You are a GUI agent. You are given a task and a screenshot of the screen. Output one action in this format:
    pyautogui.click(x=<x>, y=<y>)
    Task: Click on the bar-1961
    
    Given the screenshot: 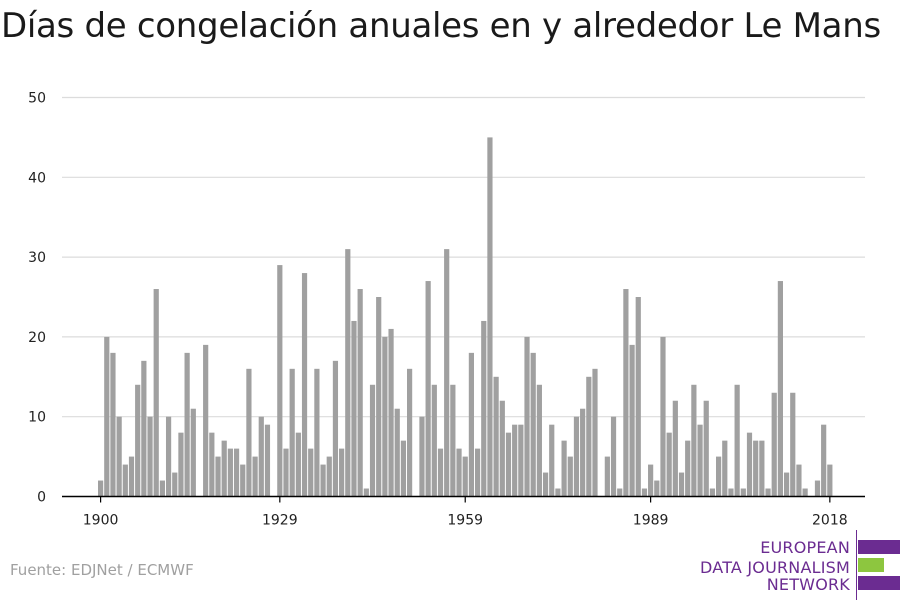 What is the action you would take?
    pyautogui.click(x=477, y=472)
    